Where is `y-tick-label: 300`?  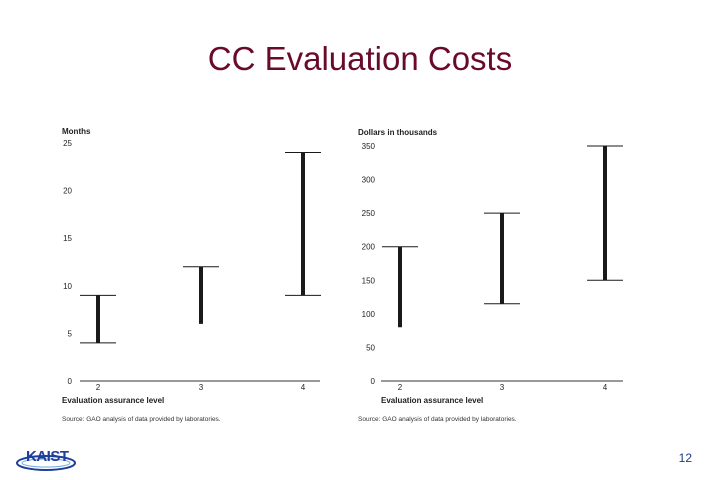
y-tick-label: 300 is located at coordinates (369, 180).